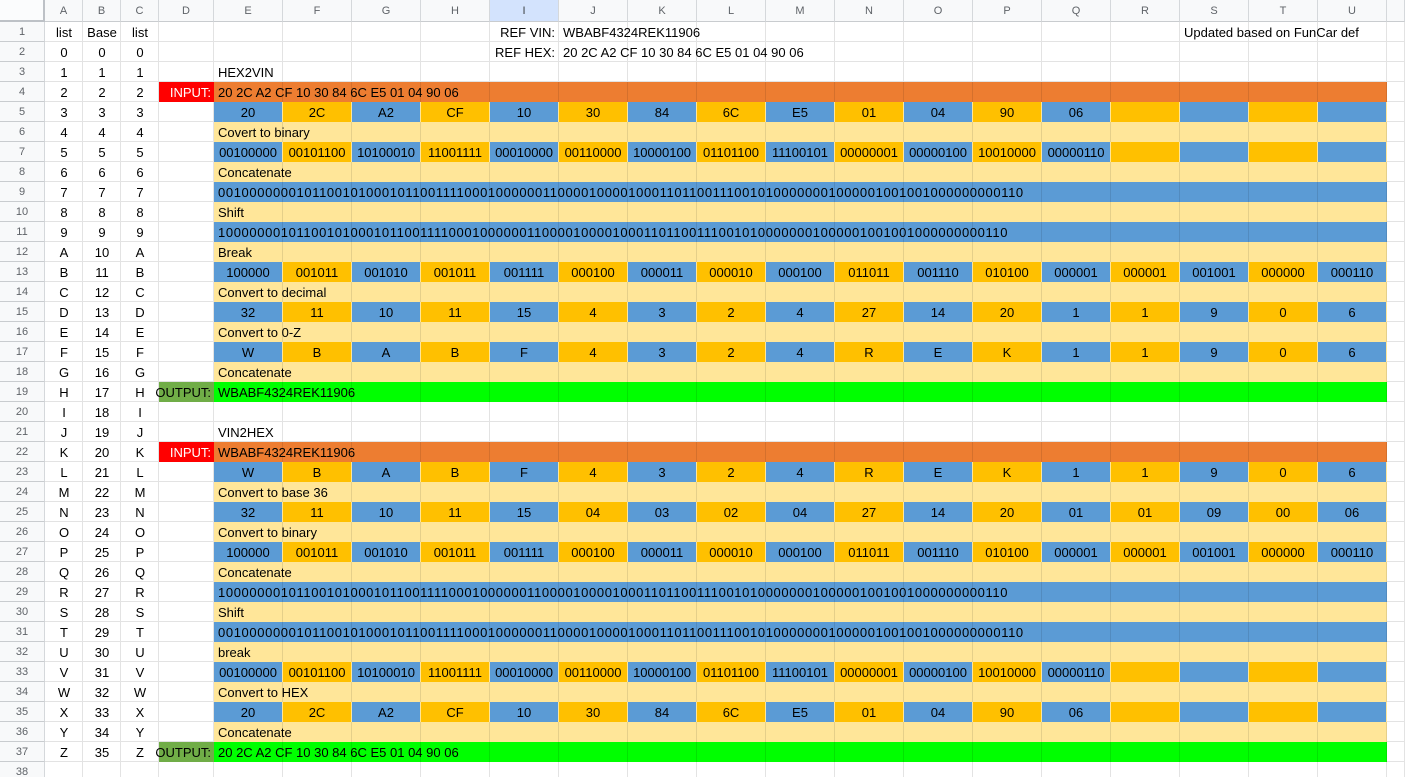 Image resolution: width=1405 pixels, height=777 pixels. Describe the element at coordinates (1283, 152) in the screenshot. I see `cell-T7` at that location.